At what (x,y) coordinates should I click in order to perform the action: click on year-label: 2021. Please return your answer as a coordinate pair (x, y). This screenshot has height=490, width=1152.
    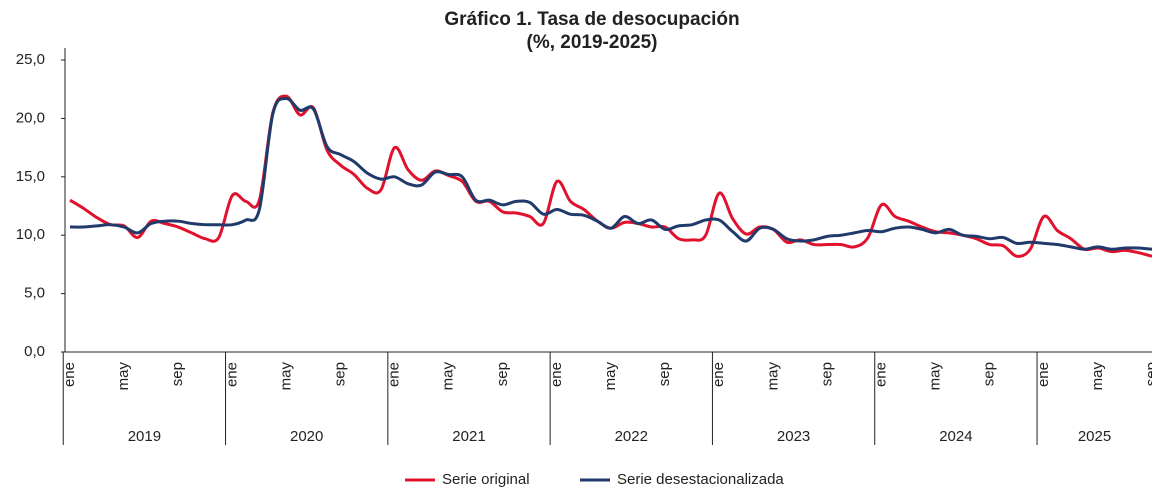
    Looking at the image, I should click on (468, 436).